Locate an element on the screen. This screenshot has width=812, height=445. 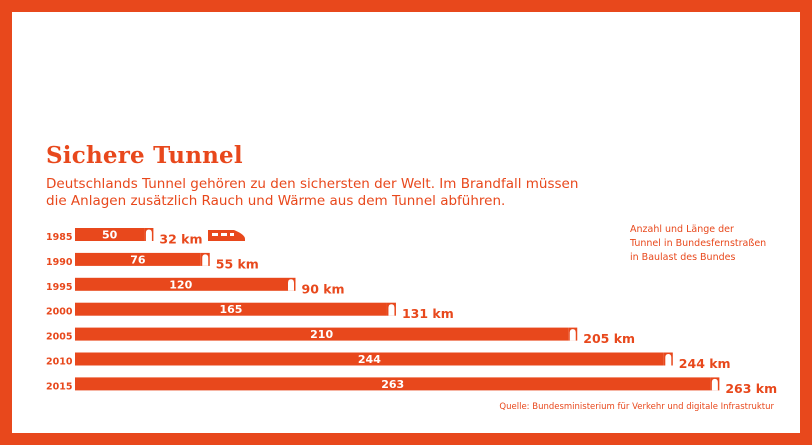
length-label: 55 km is located at coordinates (237, 263).